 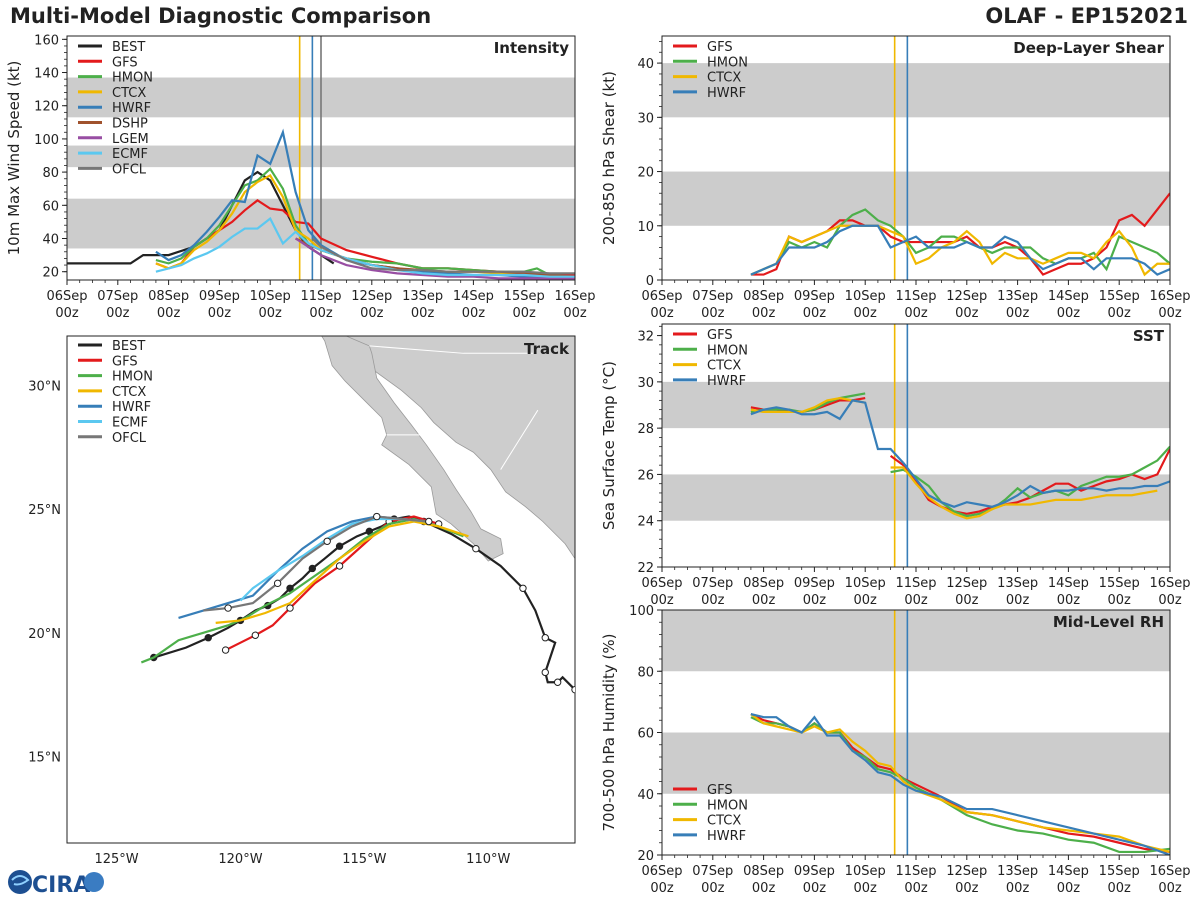 I want to click on shear-xtick-date: 09Sep, so click(x=814, y=296).